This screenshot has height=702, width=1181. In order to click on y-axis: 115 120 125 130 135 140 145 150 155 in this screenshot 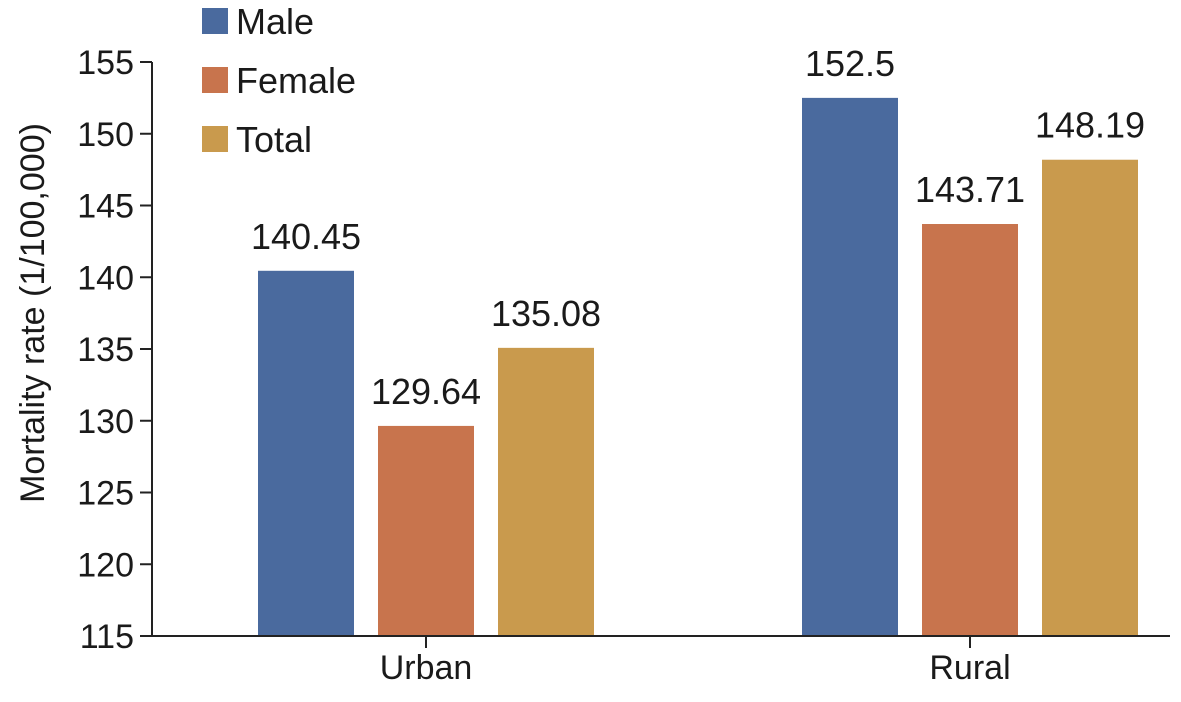, I will do `click(115, 350)`.